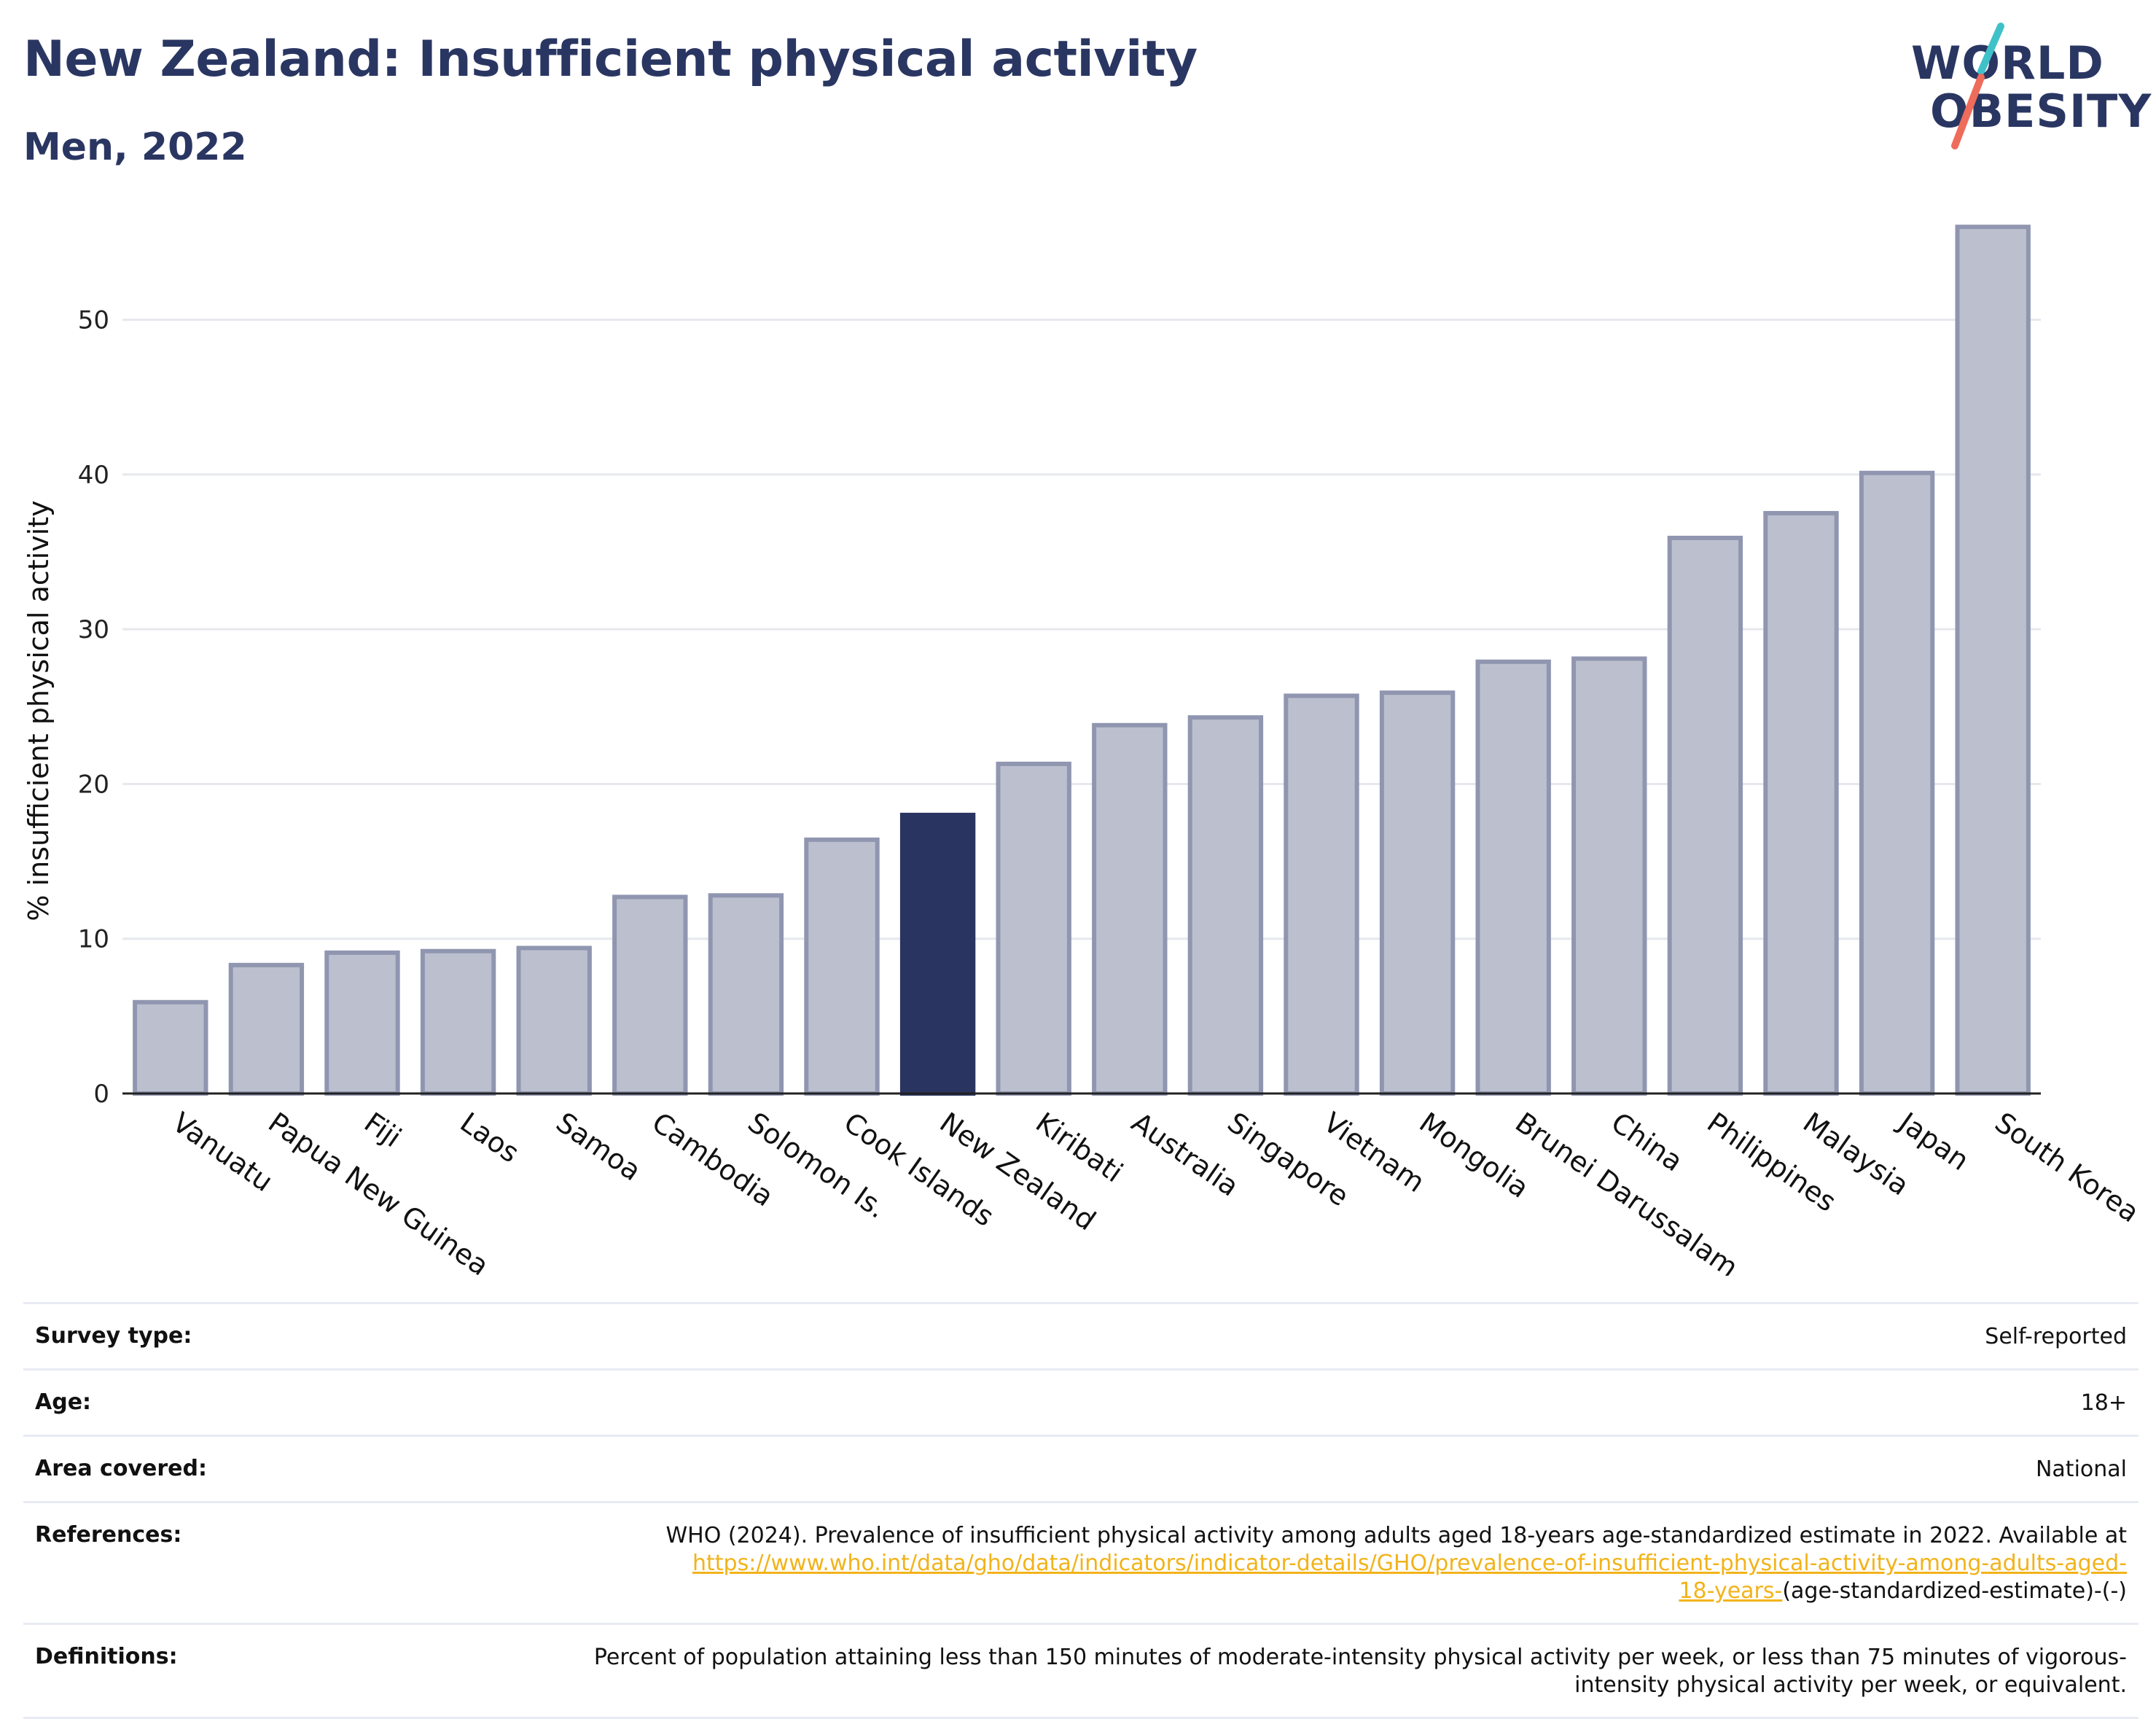  What do you see at coordinates (1081, 1401) in the screenshot?
I see `info-row-age: Age: 18+` at bounding box center [1081, 1401].